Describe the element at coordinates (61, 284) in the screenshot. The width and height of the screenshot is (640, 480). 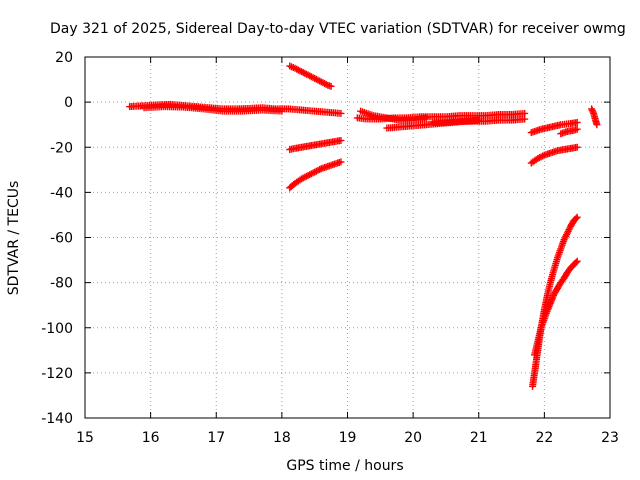
I see `y-tick-label: -80` at that location.